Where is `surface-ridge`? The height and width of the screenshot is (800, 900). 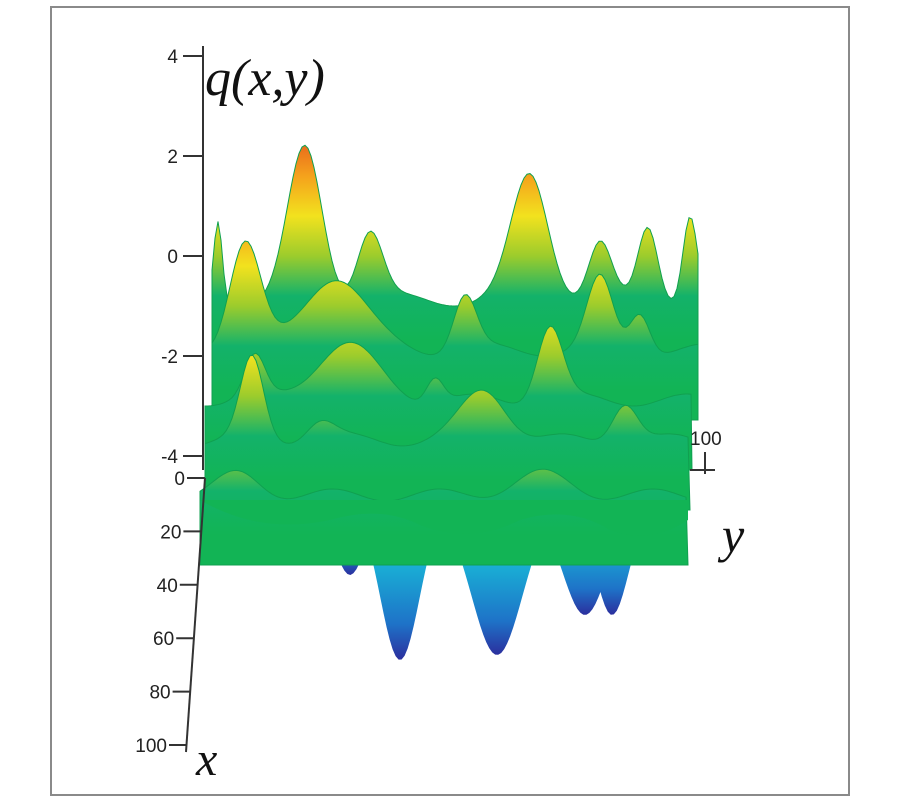
surface-ridge is located at coordinates (447, 432).